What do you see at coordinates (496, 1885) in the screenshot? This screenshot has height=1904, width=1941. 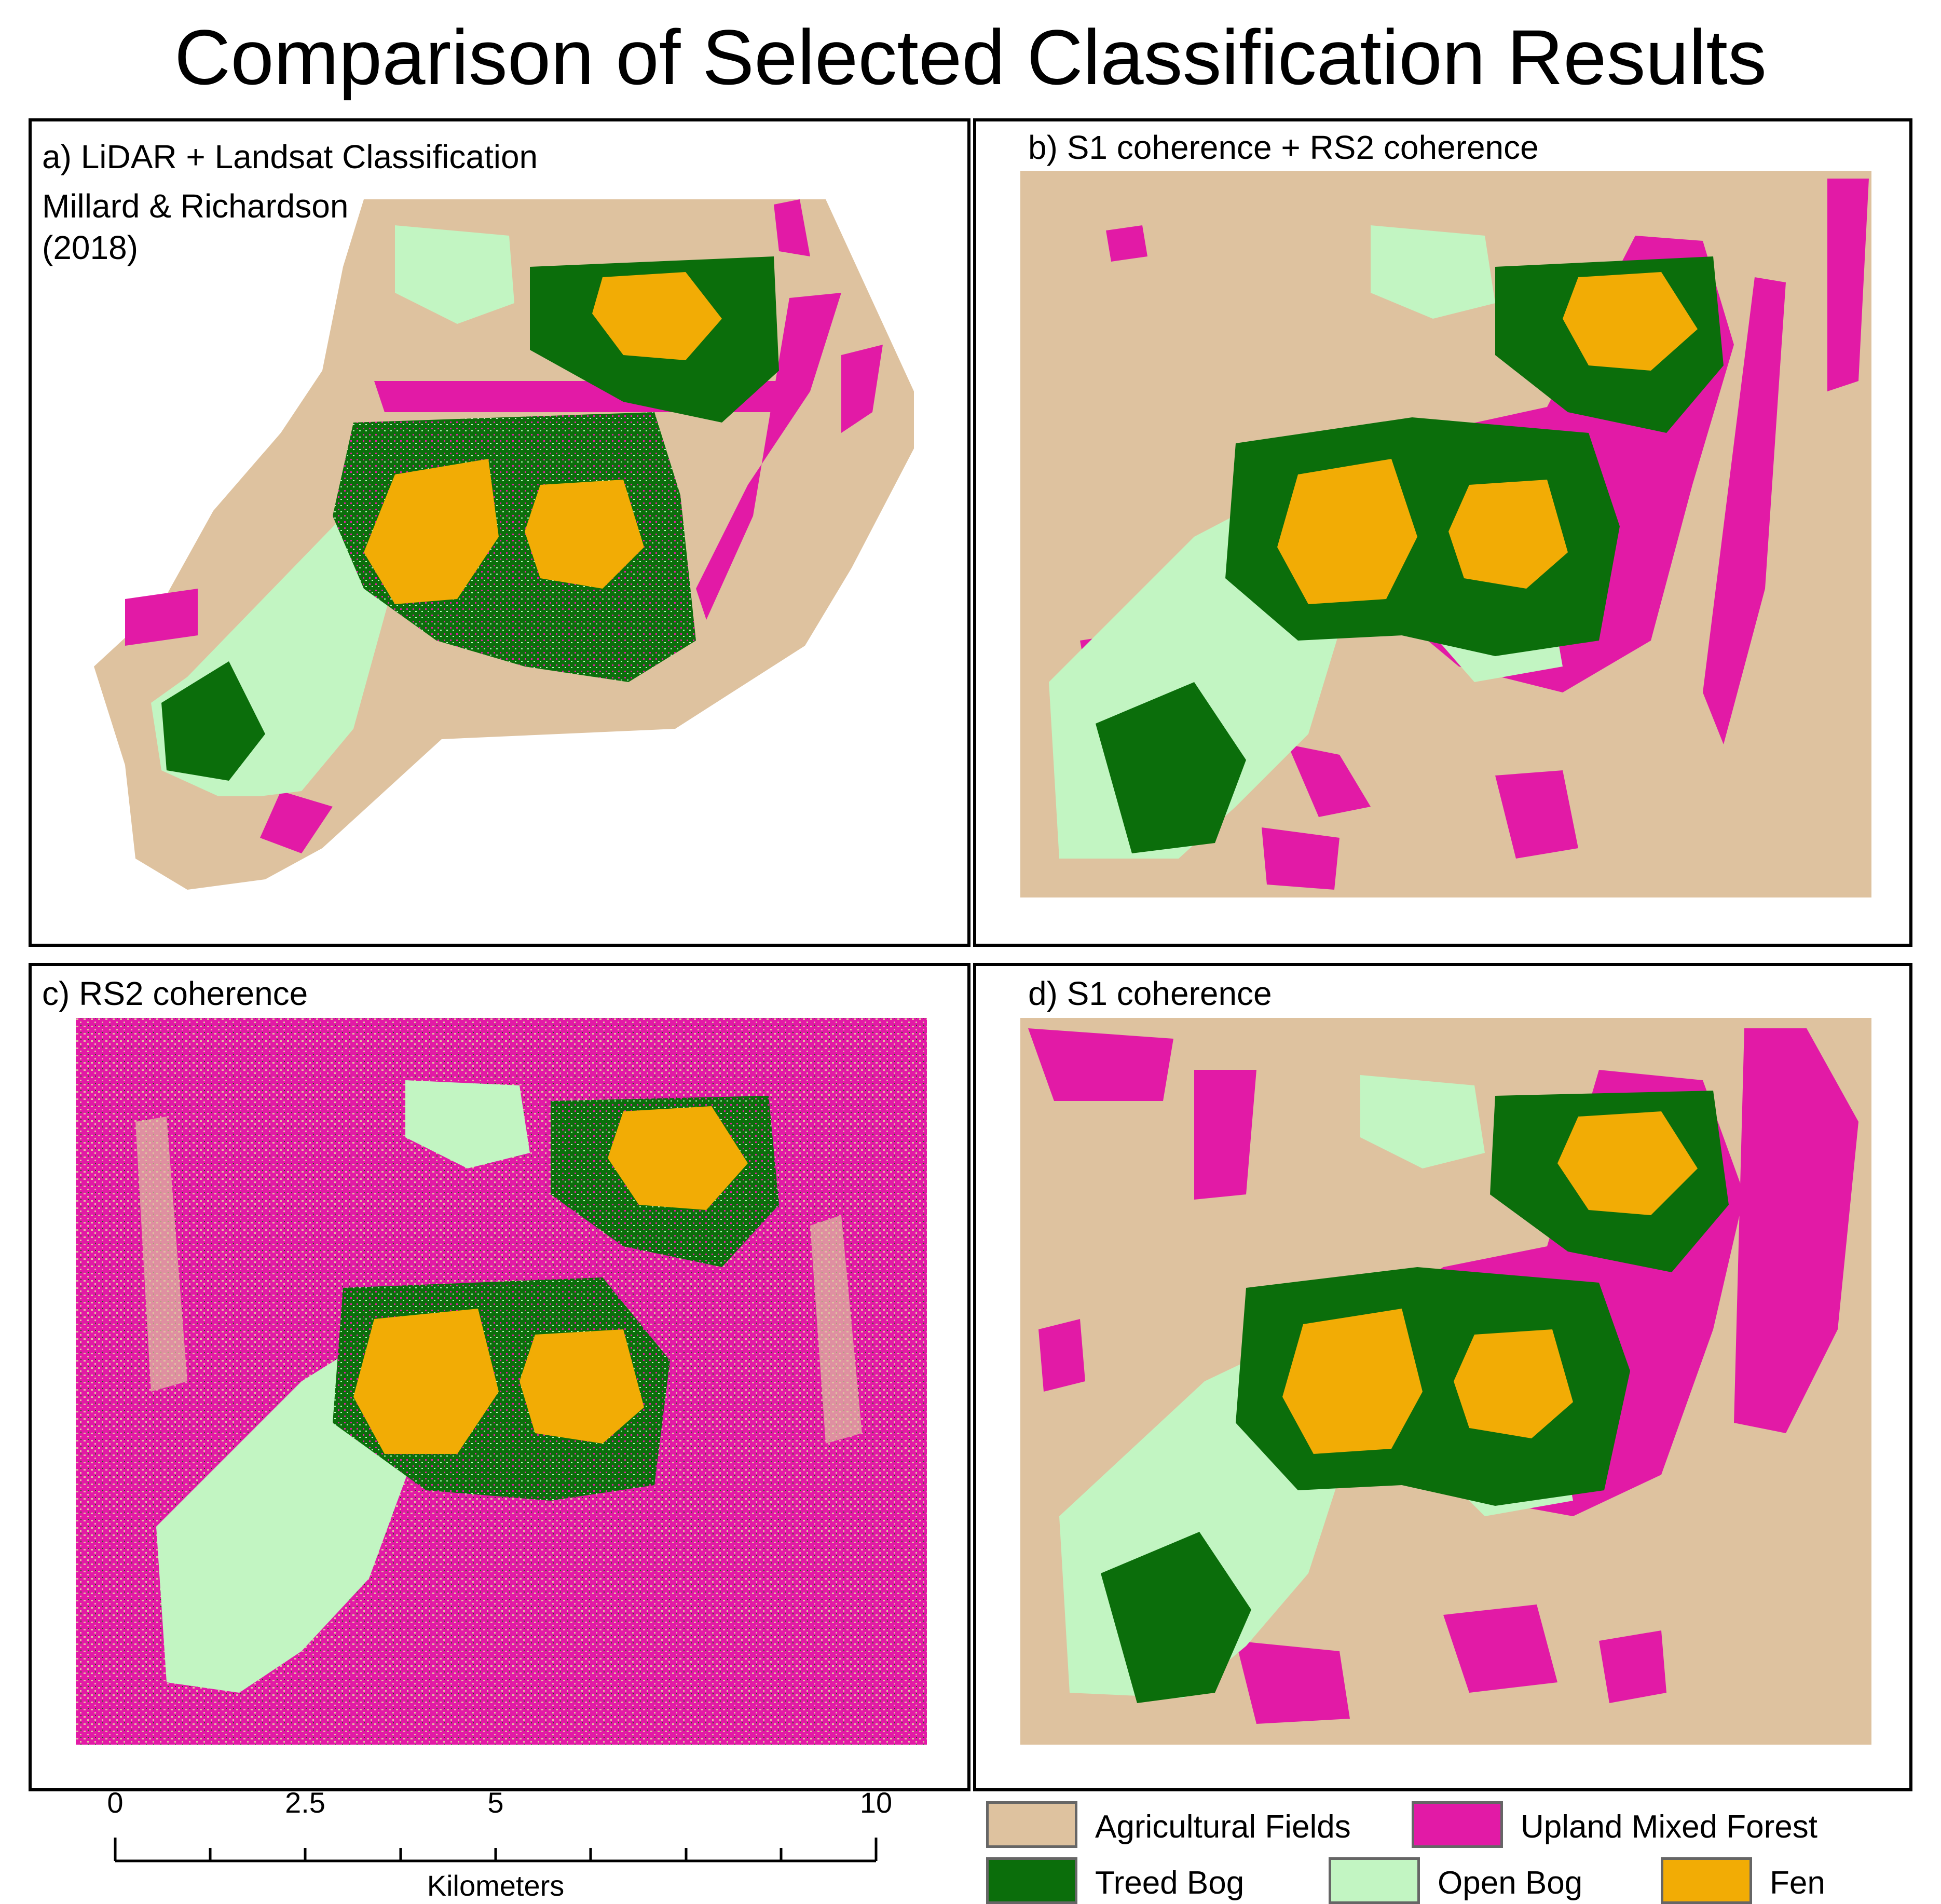 I see `scale-unit: Kilometers` at bounding box center [496, 1885].